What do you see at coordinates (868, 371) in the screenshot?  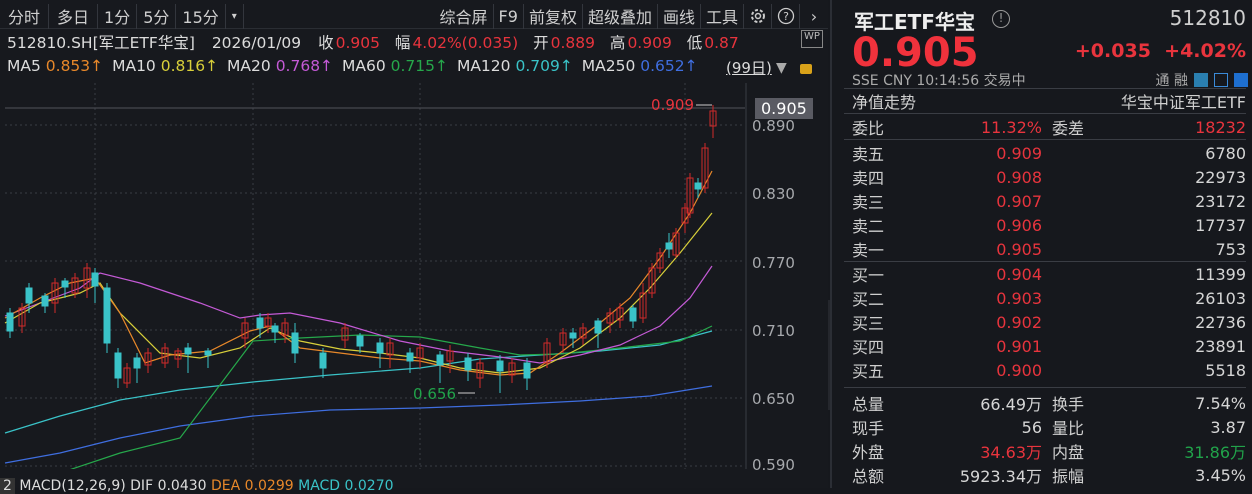 I see `bid-label: 买五` at bounding box center [868, 371].